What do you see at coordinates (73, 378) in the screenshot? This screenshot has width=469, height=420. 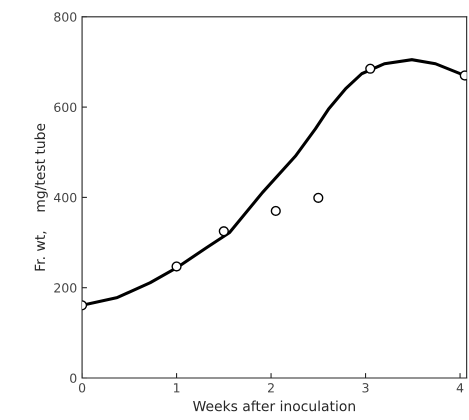 I see `y-tick-label: 0` at bounding box center [73, 378].